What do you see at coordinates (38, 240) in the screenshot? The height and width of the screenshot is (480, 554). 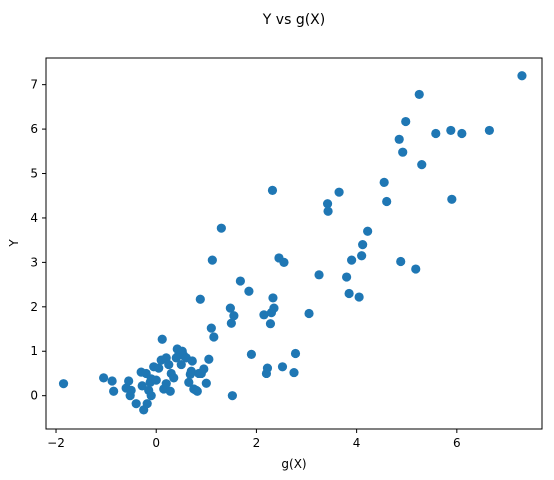 I see `y-axis-ticks: 0 1 2 3 4 5 6 7` at bounding box center [38, 240].